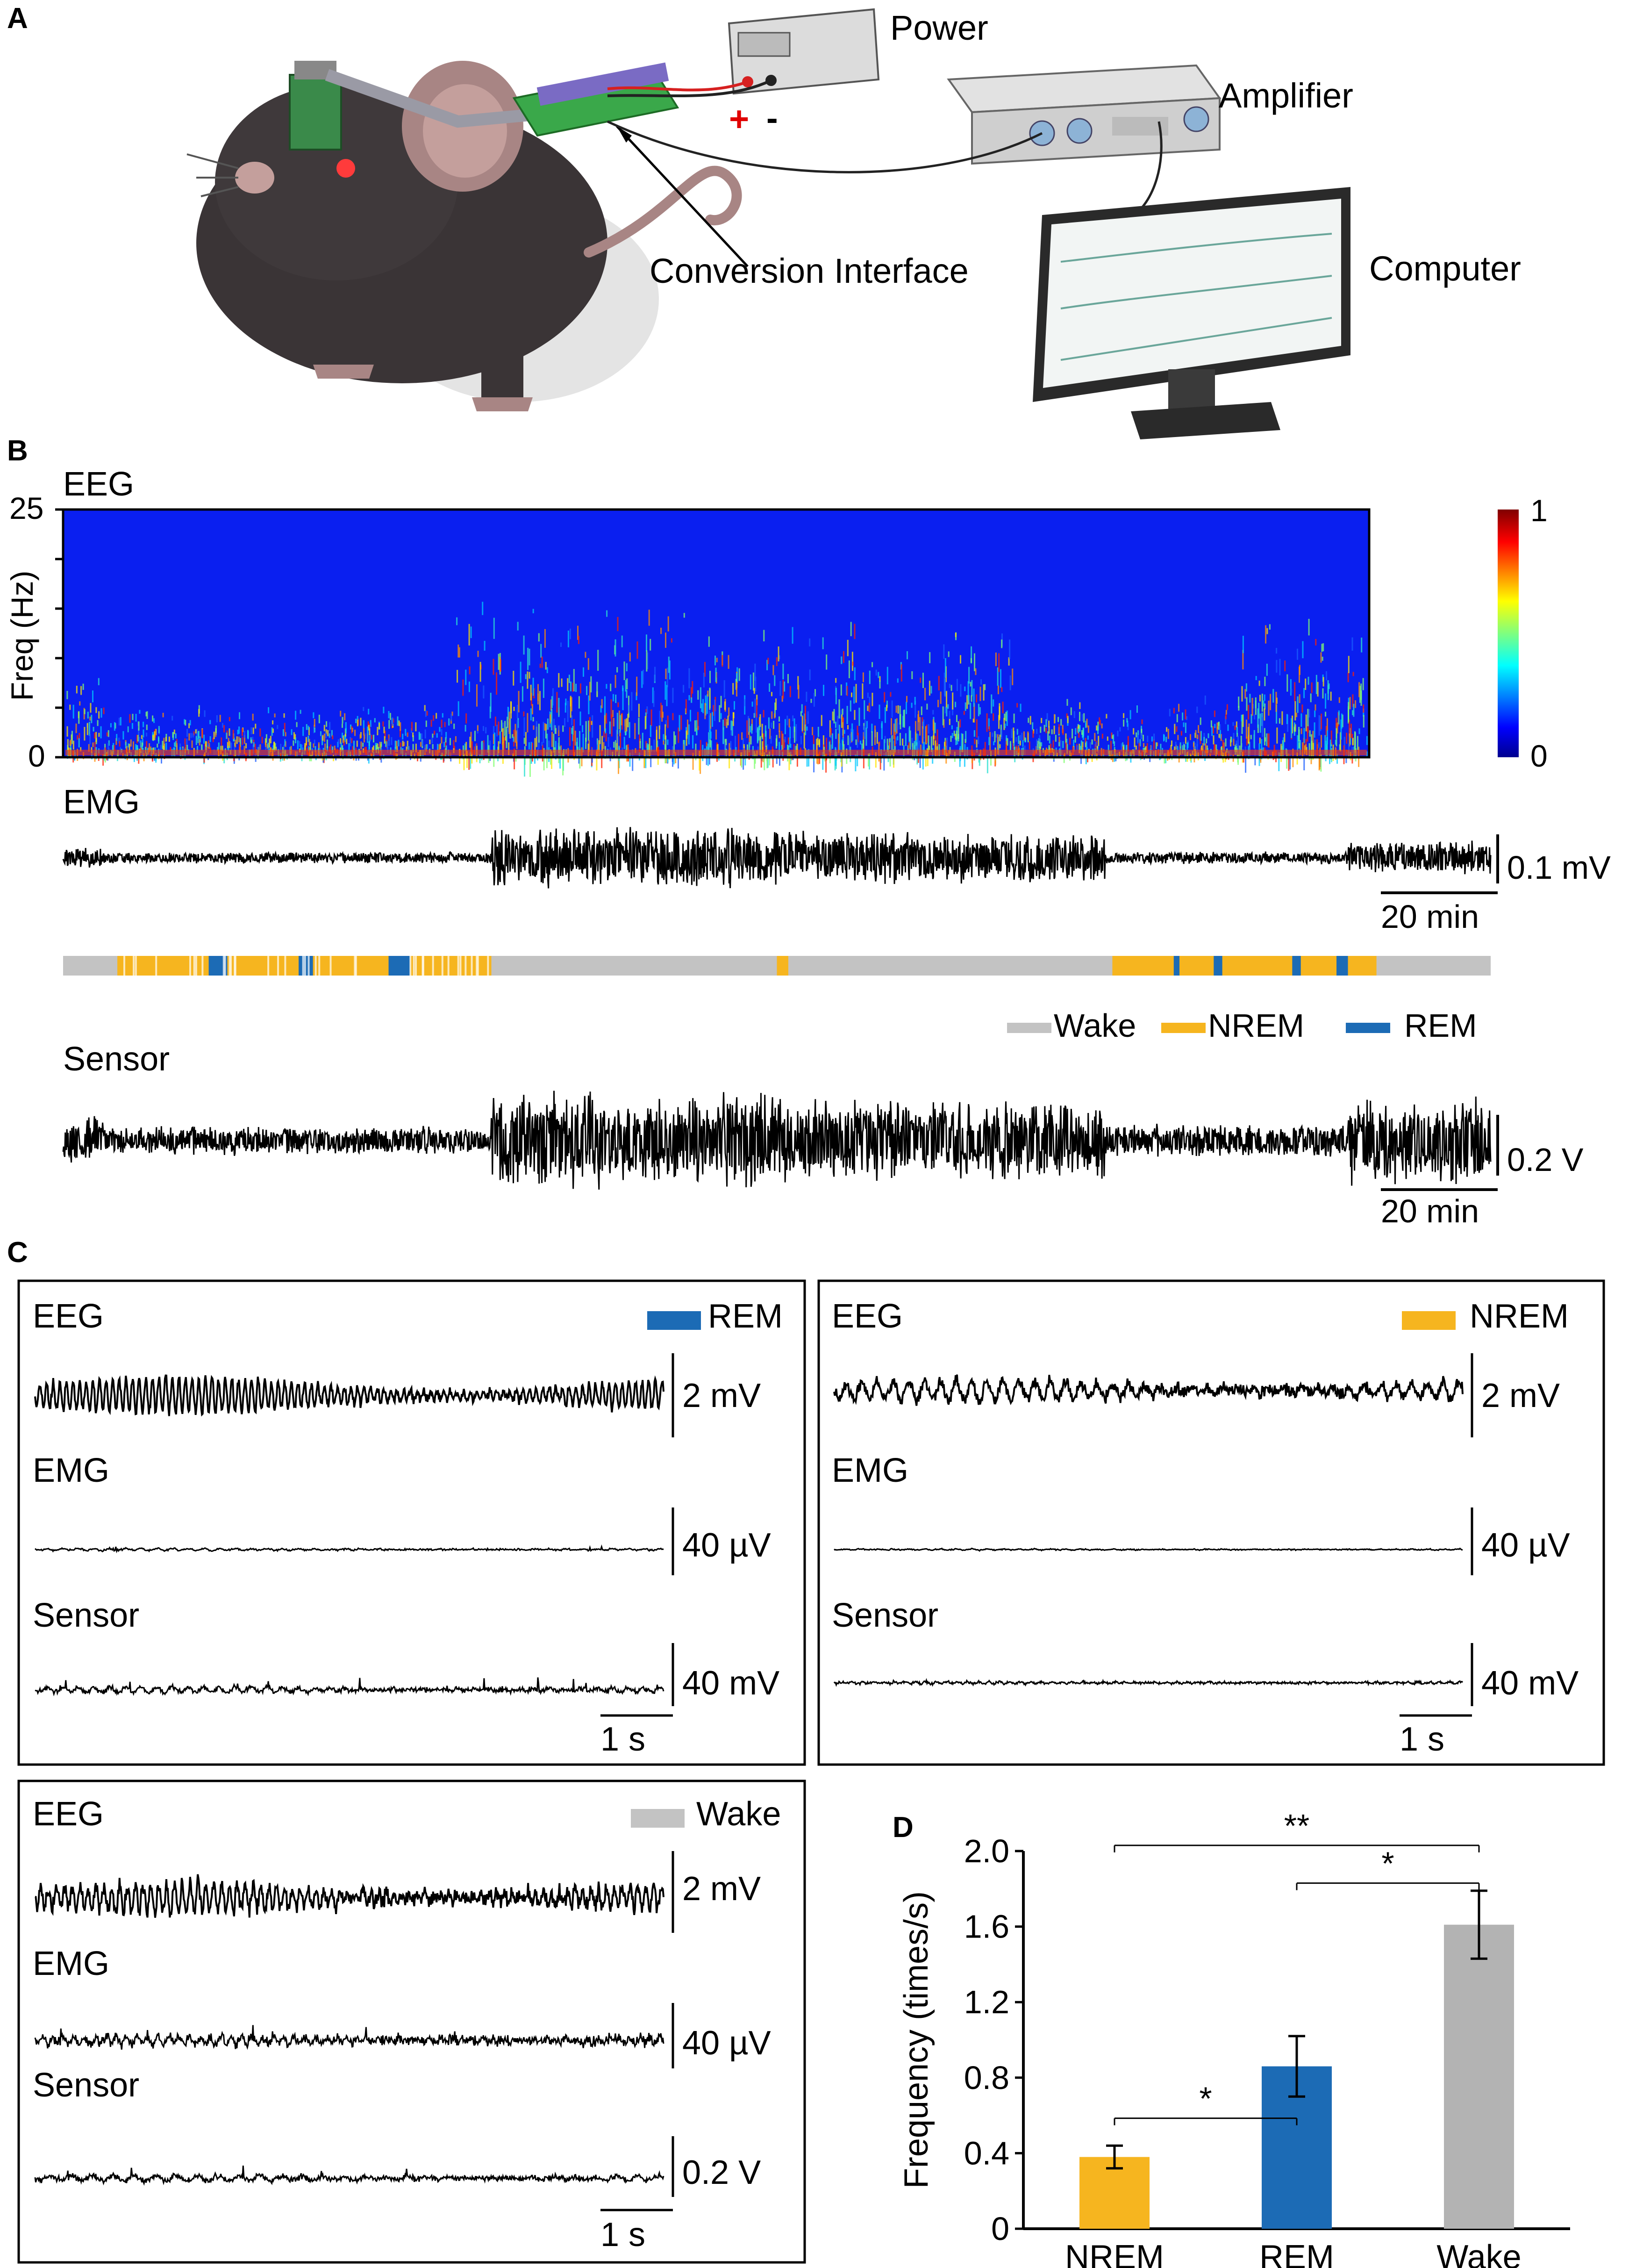 The image size is (1636, 2268). Describe the element at coordinates (254, 178) in the screenshot. I see `mouse-nose` at that location.